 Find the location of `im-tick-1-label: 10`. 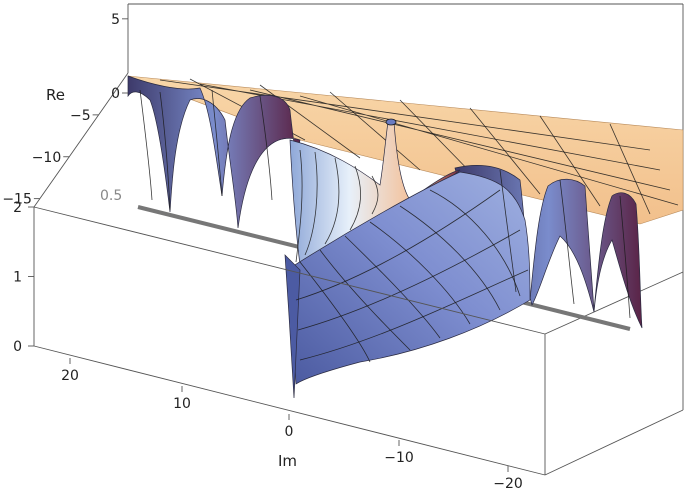

im-tick-1-label: 10 is located at coordinates (182, 404).